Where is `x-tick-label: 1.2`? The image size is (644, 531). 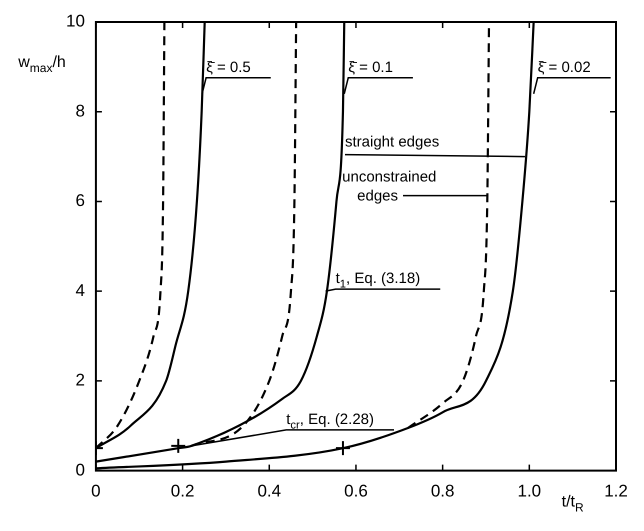 x-tick-label: 1.2 is located at coordinates (616, 490).